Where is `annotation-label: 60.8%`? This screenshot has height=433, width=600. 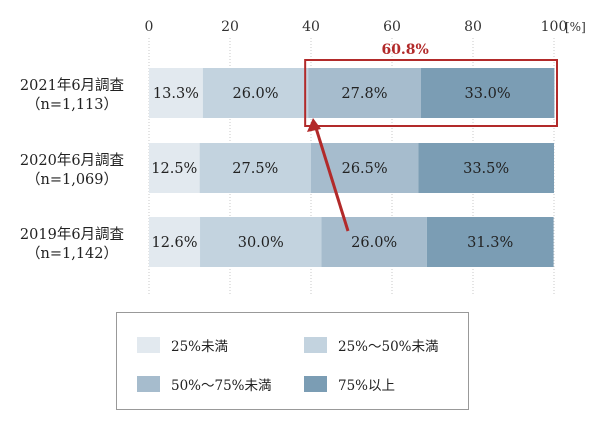
annotation-label: 60.8% is located at coordinates (404, 50).